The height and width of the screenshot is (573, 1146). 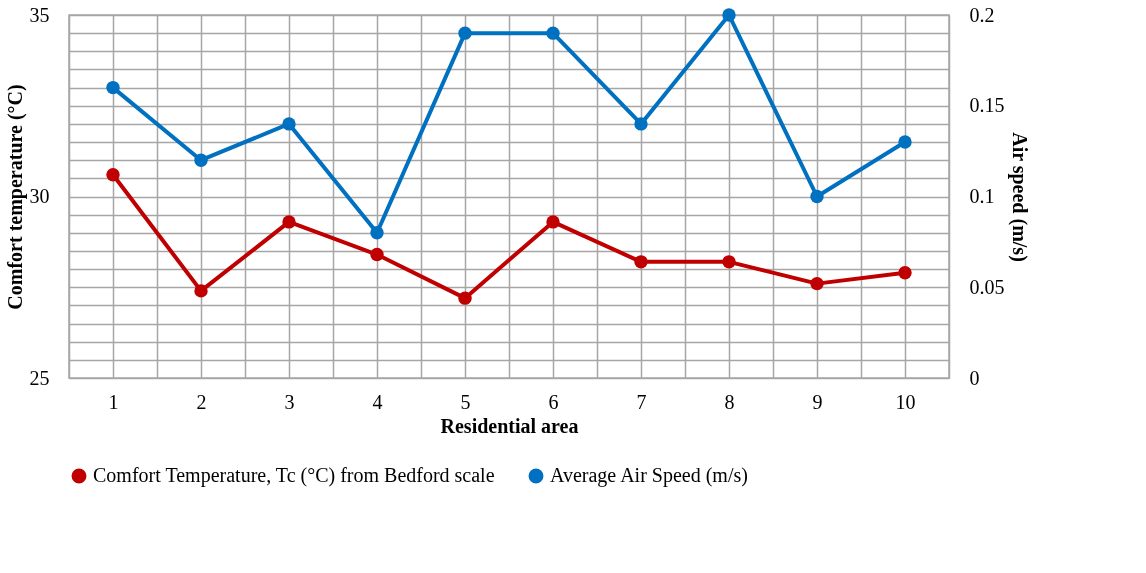 What do you see at coordinates (982, 14) in the screenshot?
I see `y2-tick-label: 0.2` at bounding box center [982, 14].